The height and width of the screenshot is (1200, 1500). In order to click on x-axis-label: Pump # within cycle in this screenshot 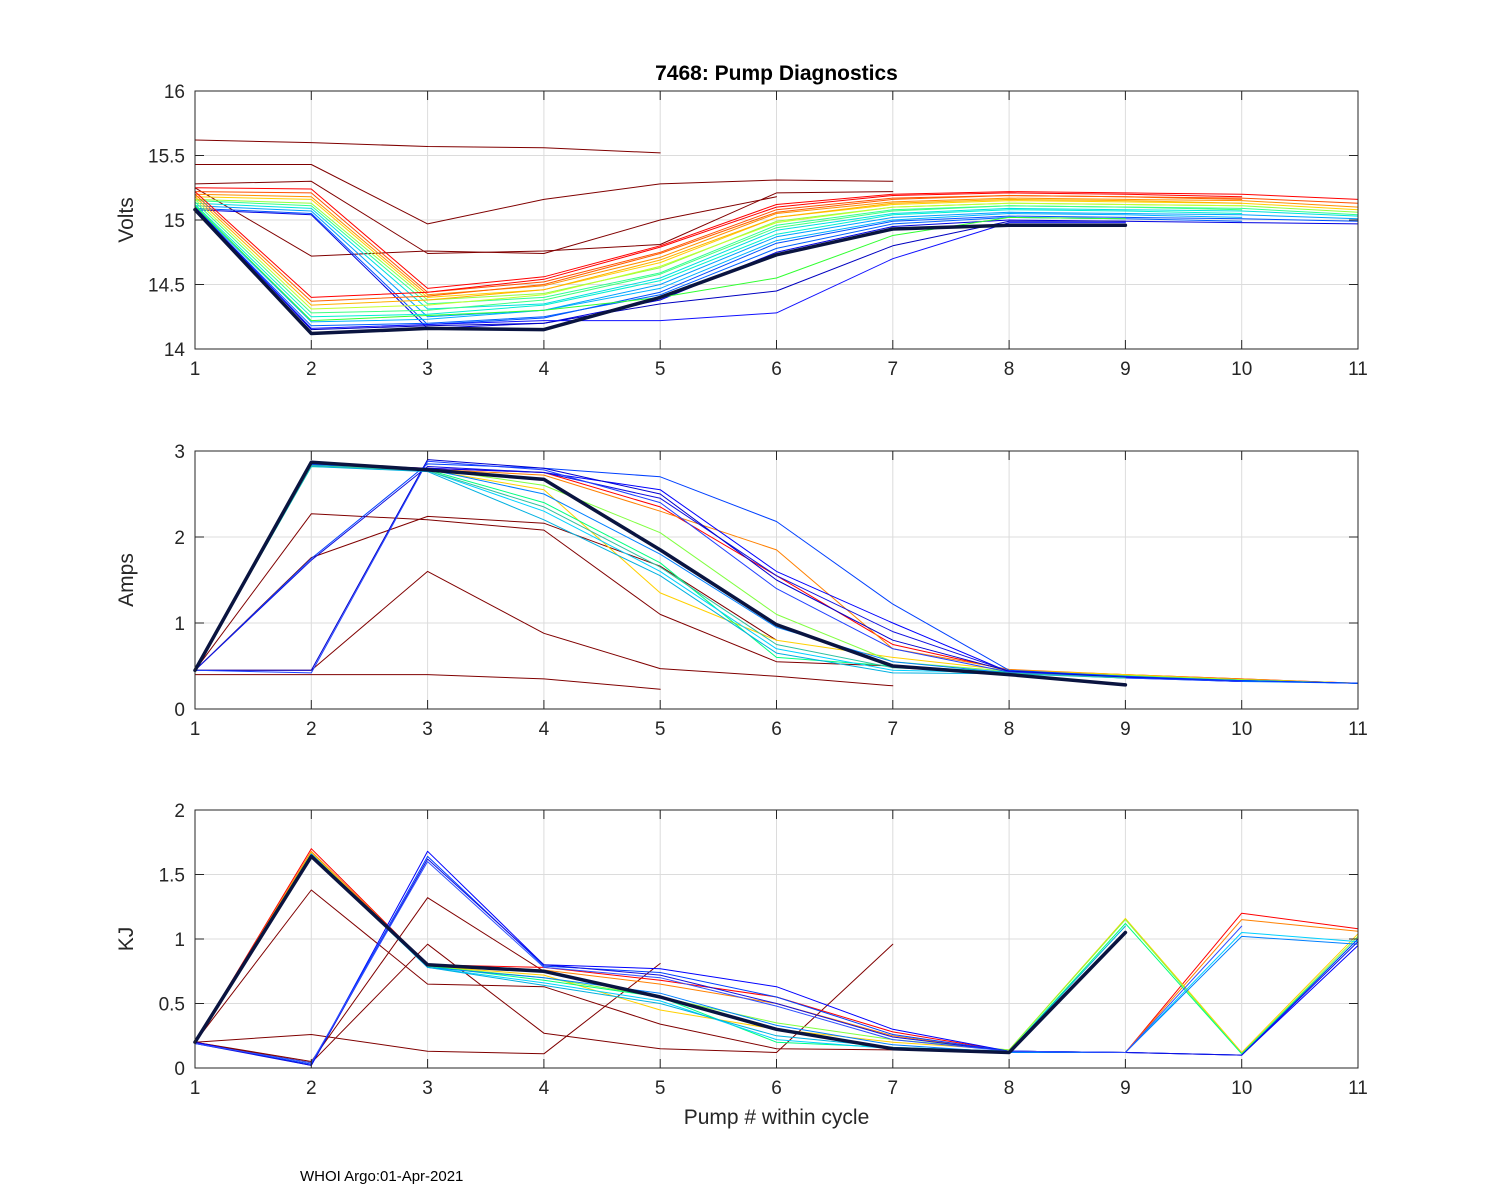, I will do `click(777, 1117)`.